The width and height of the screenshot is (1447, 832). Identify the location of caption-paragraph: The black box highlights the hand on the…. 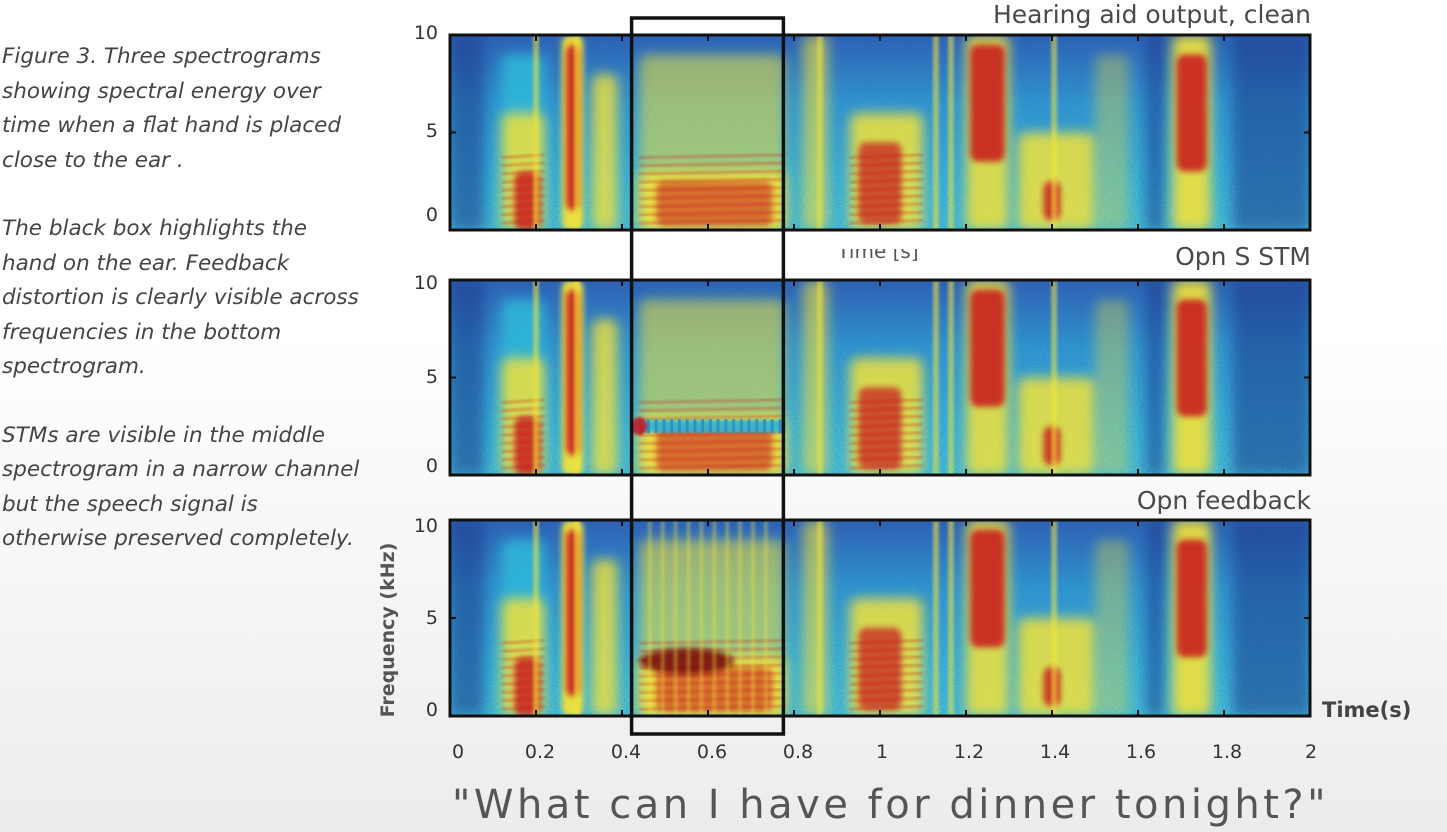
(180, 297).